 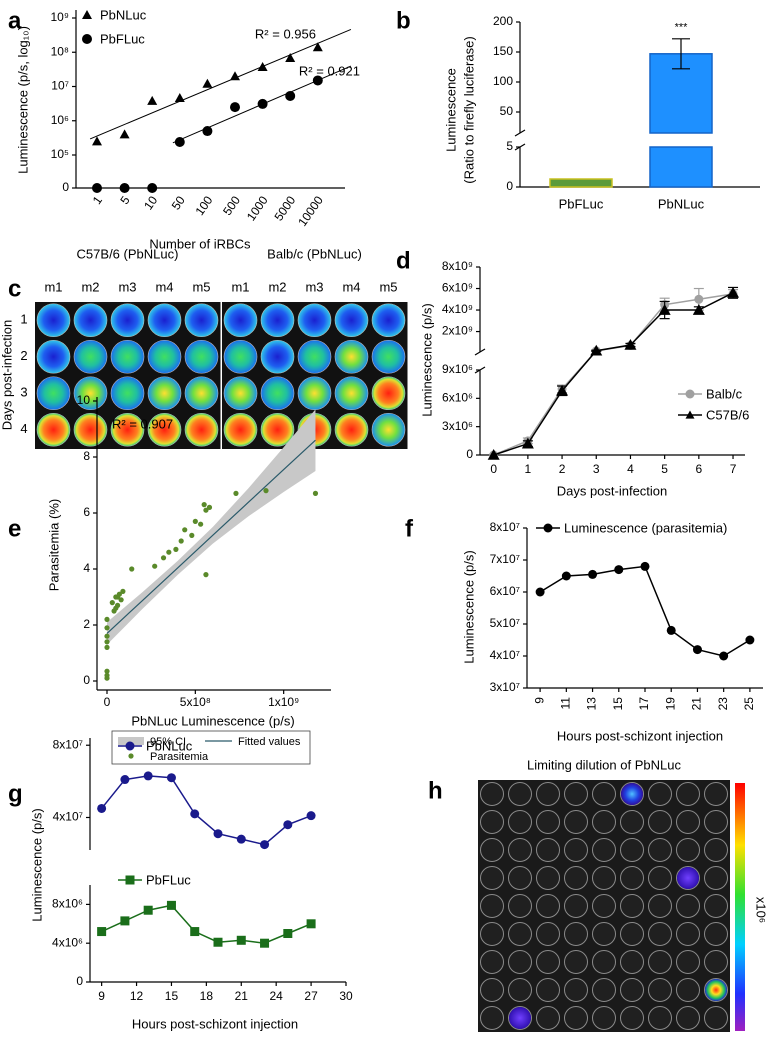 I want to click on y-tick-label: 4, so click(x=86, y=568).